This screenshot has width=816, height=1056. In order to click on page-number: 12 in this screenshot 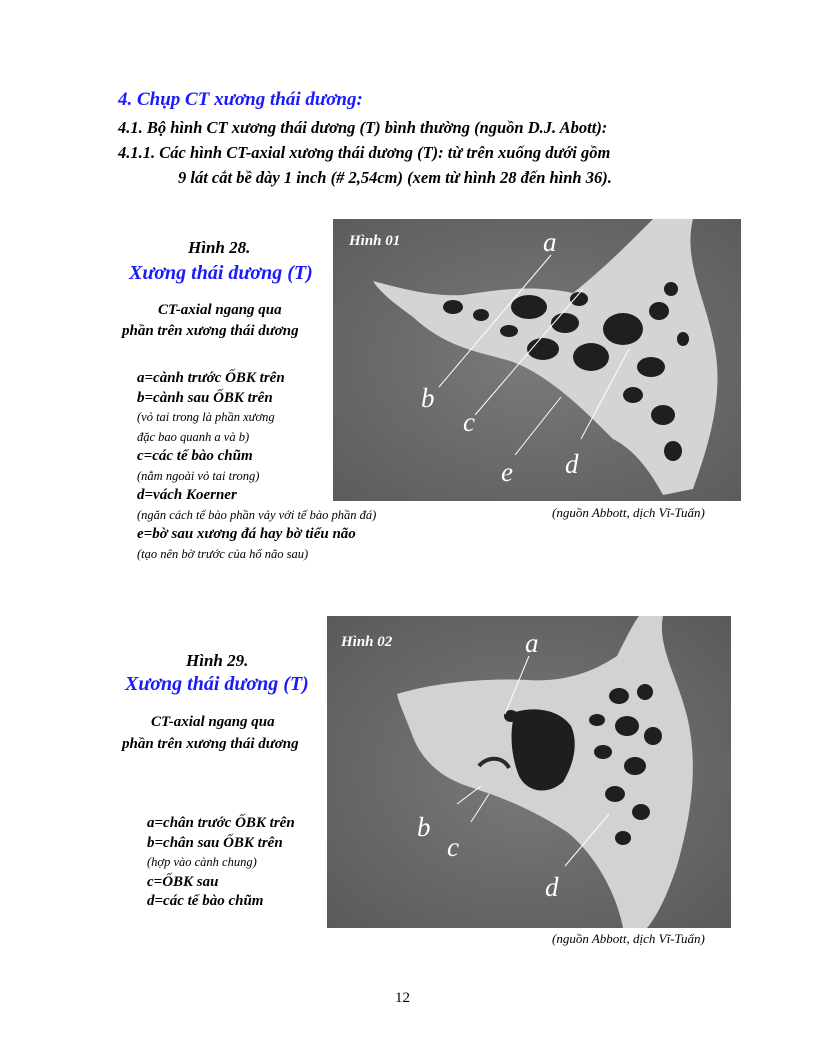, I will do `click(402, 998)`.